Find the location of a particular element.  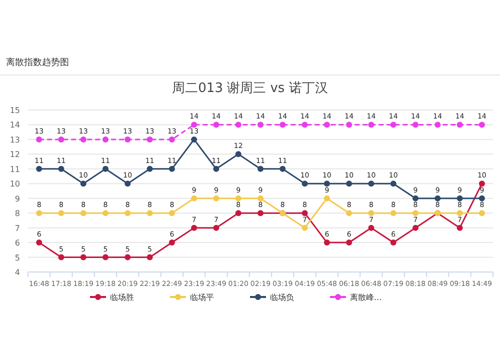

y-tick-label: 11 is located at coordinates (15, 169).